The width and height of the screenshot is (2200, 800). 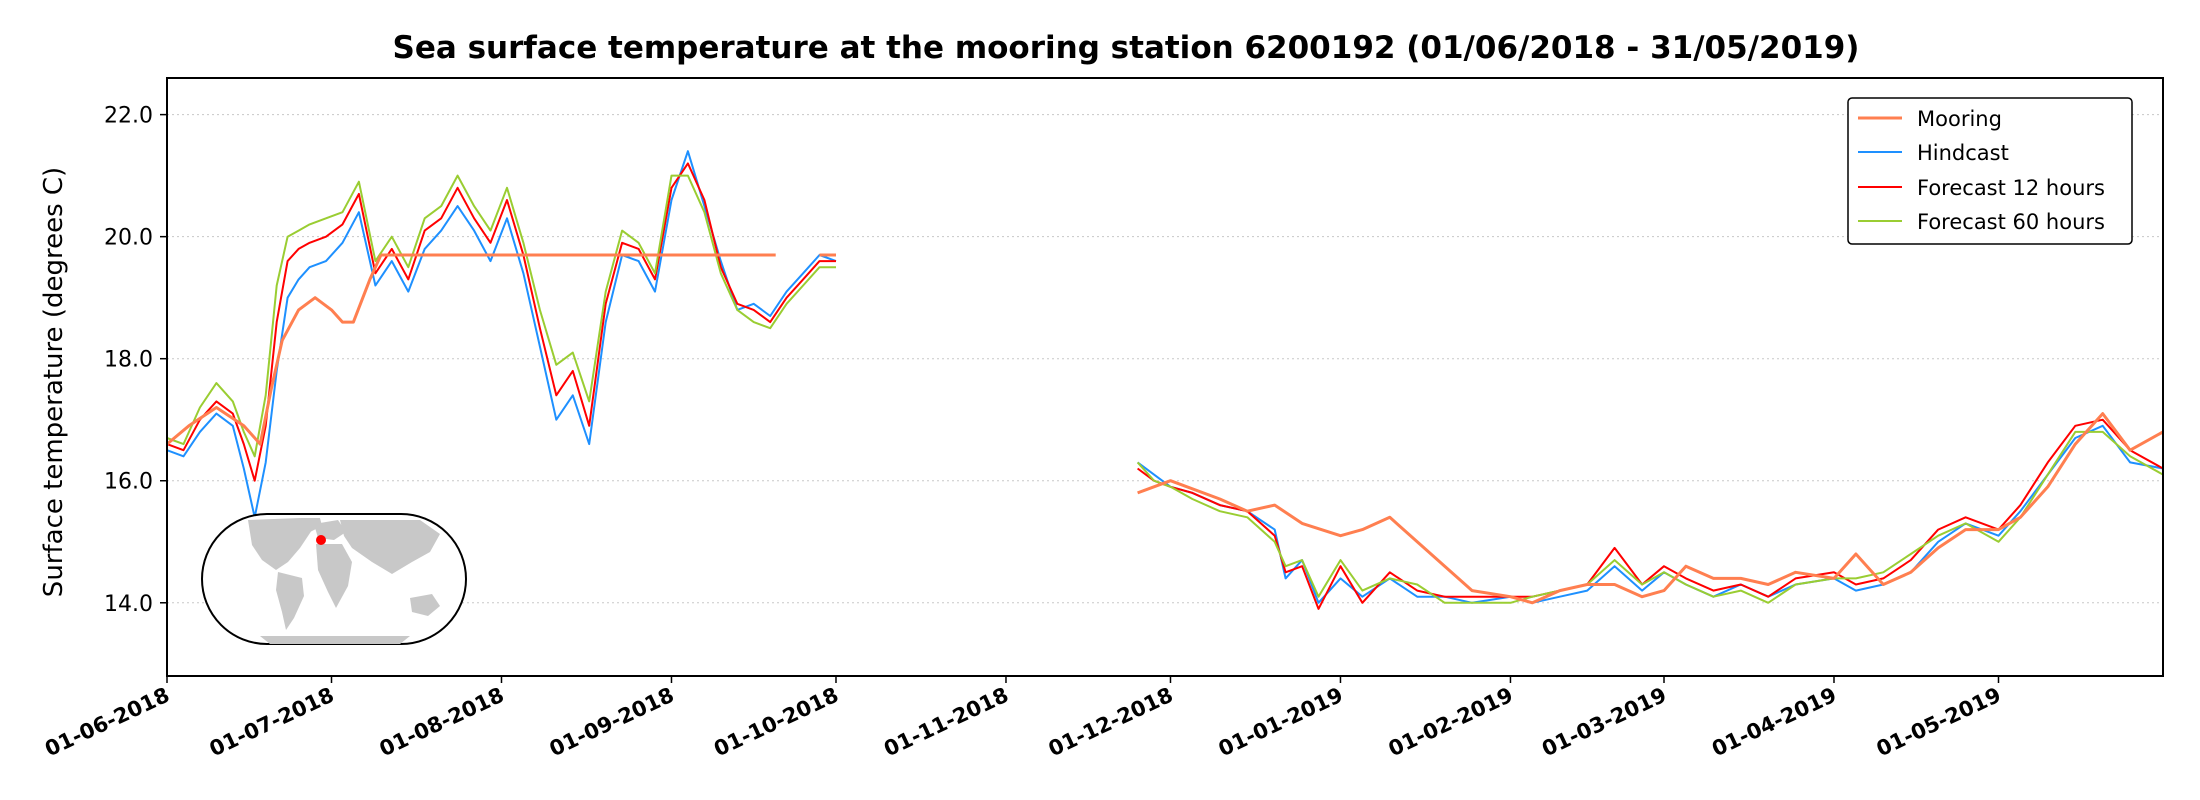 What do you see at coordinates (272, 722) in the screenshot?
I see `x-tick-label: 01-07-2018` at bounding box center [272, 722].